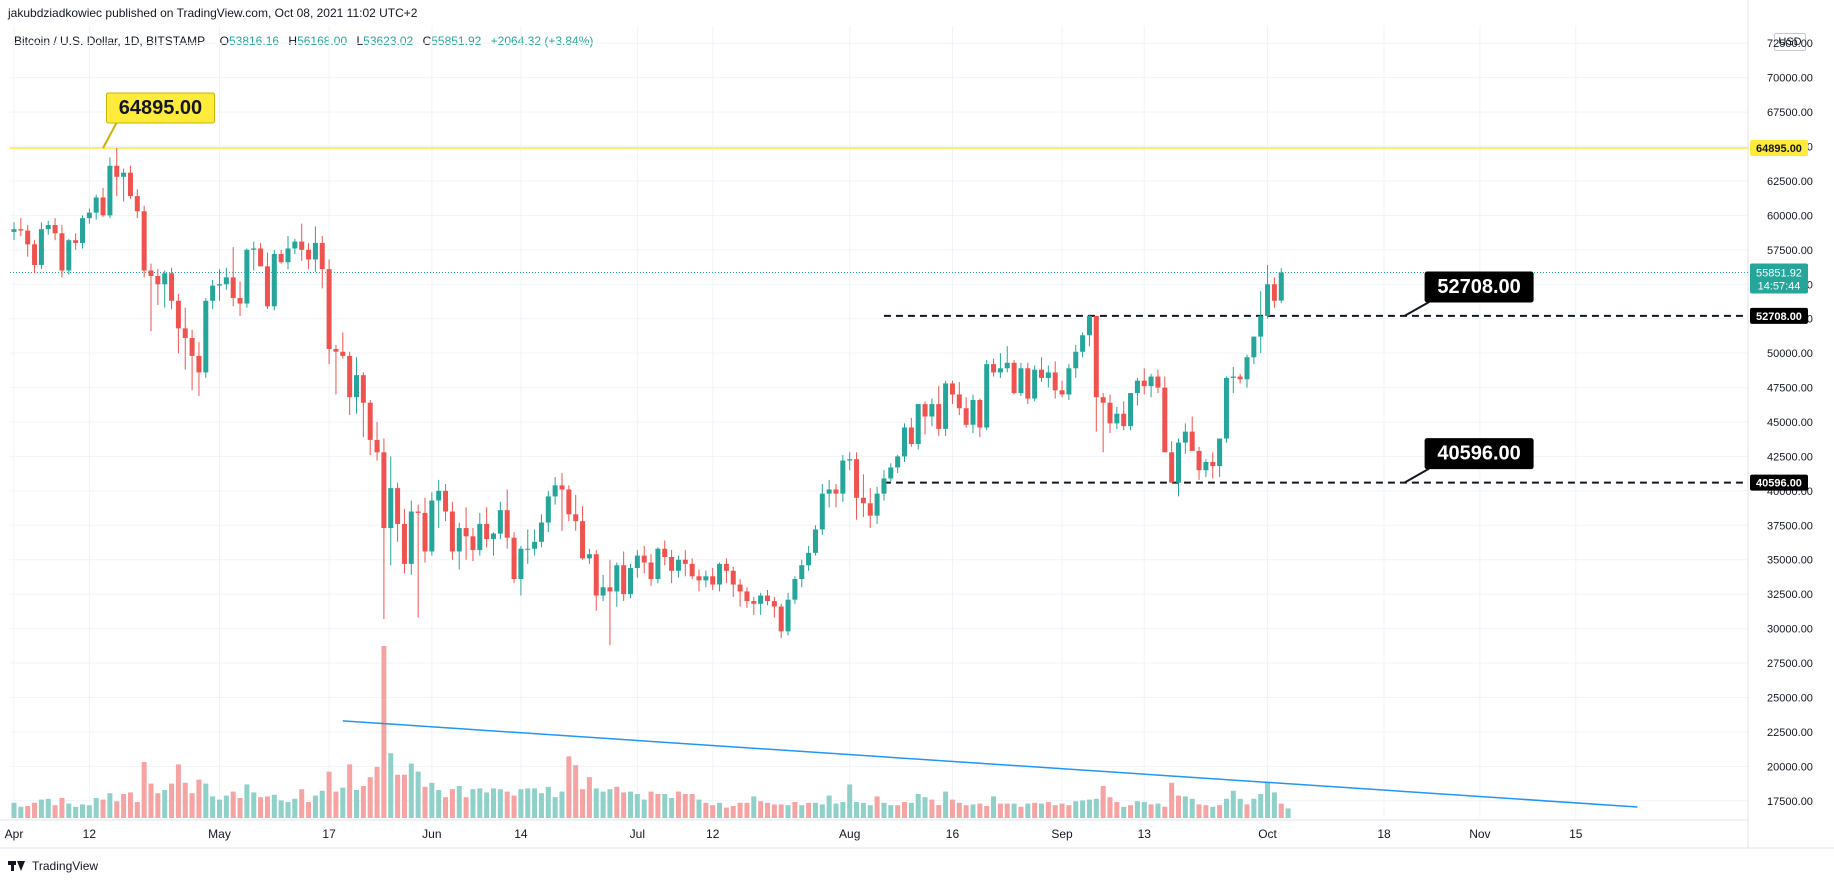 Image resolution: width=1834 pixels, height=882 pixels. What do you see at coordinates (990, 764) in the screenshot?
I see `volume-trend-line` at bounding box center [990, 764].